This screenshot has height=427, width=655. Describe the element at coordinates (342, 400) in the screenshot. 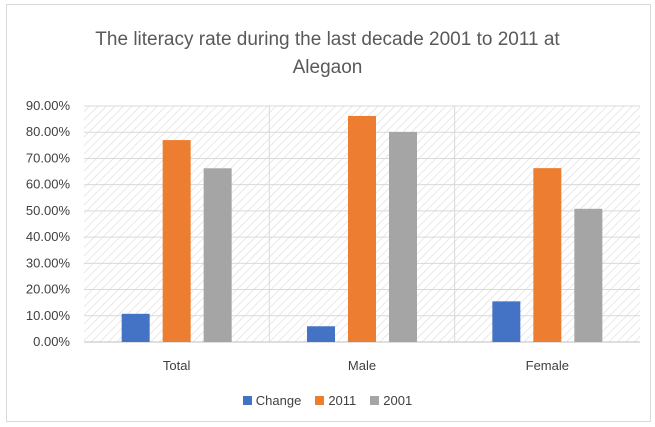

I see `legend-label: 2011` at that location.